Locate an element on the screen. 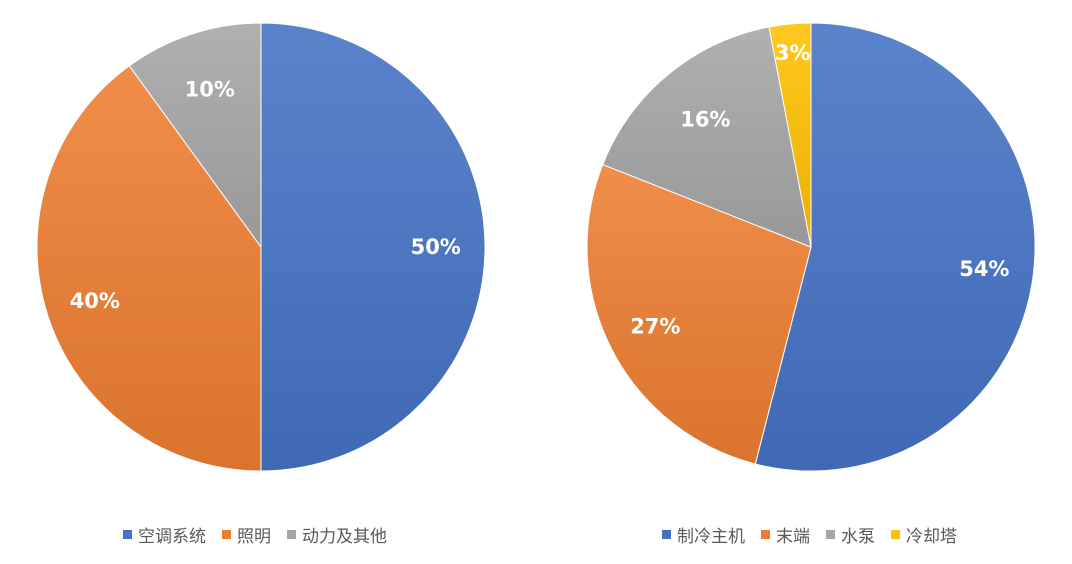  data-label-slice-2: 16% is located at coordinates (705, 119).